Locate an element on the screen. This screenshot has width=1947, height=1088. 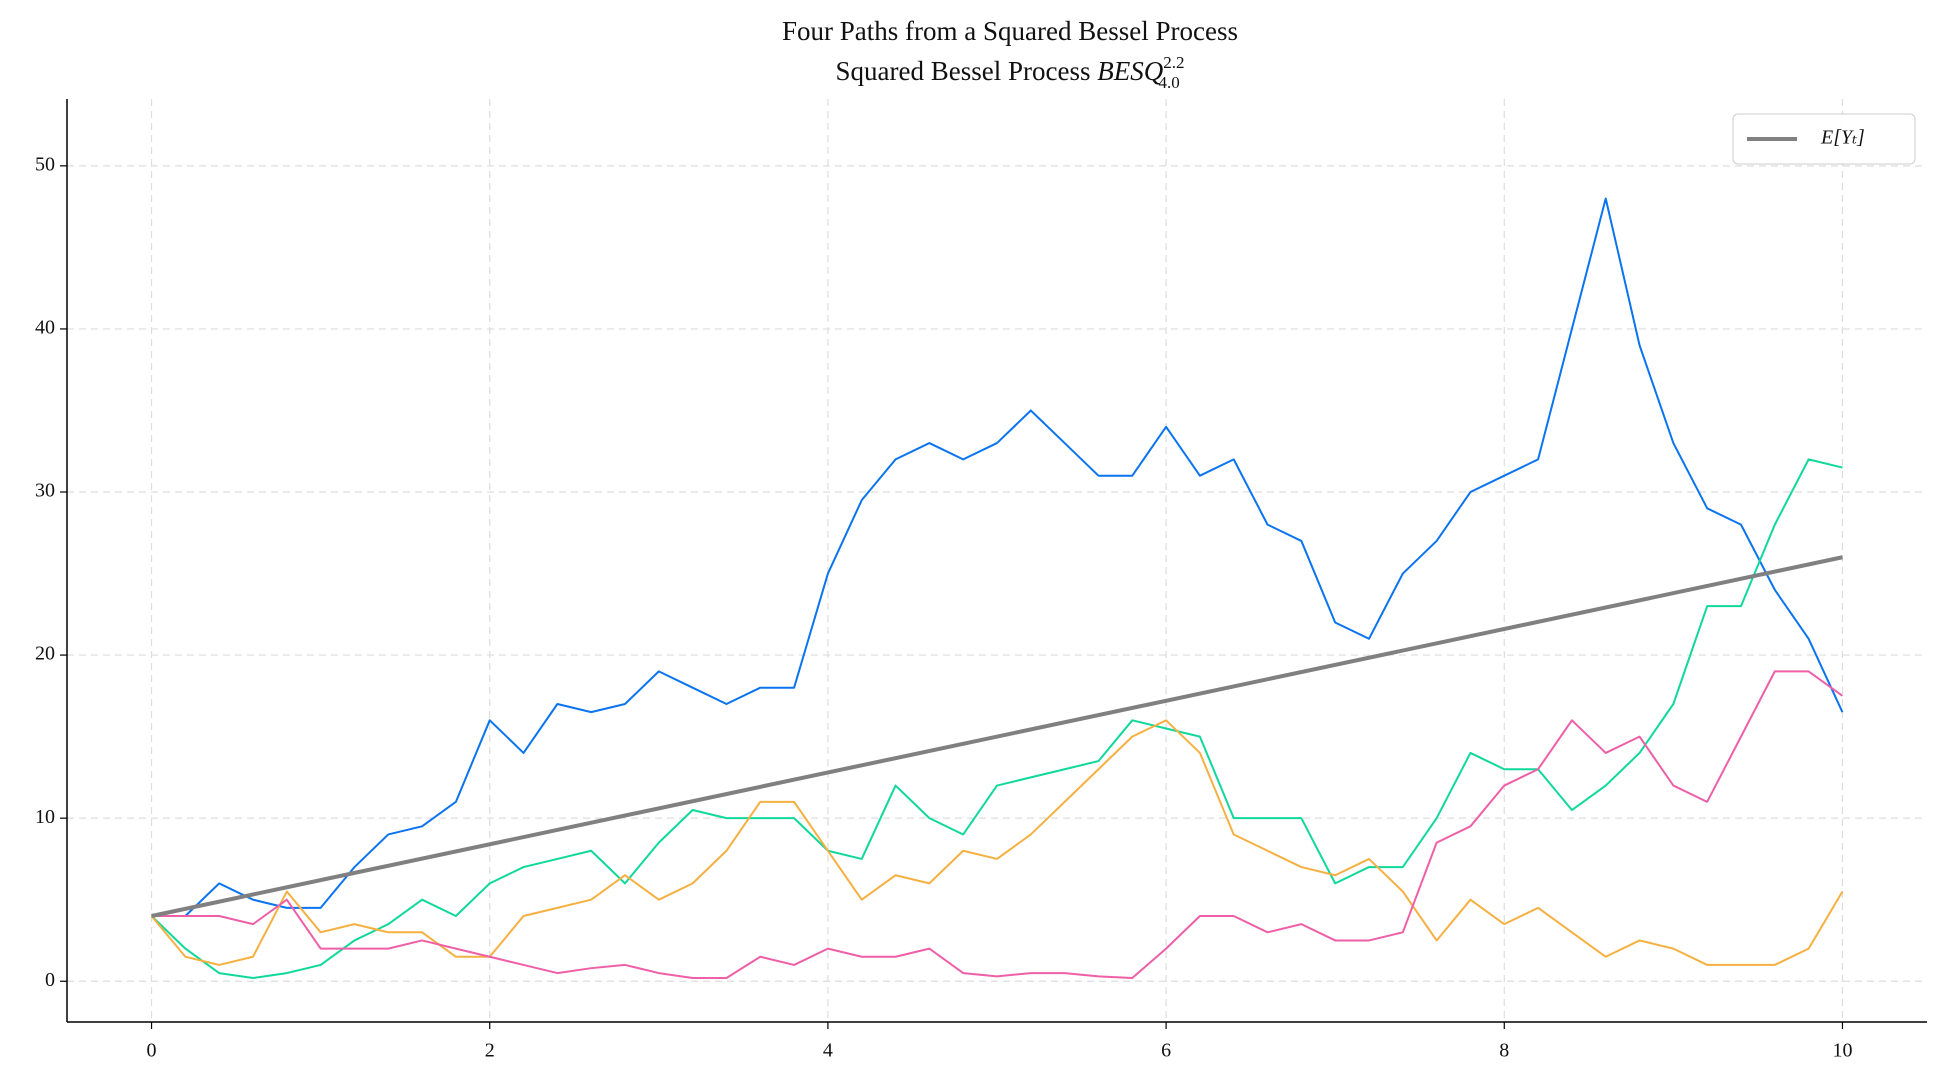
subtitle-math: BESQ is located at coordinates (1130, 71).